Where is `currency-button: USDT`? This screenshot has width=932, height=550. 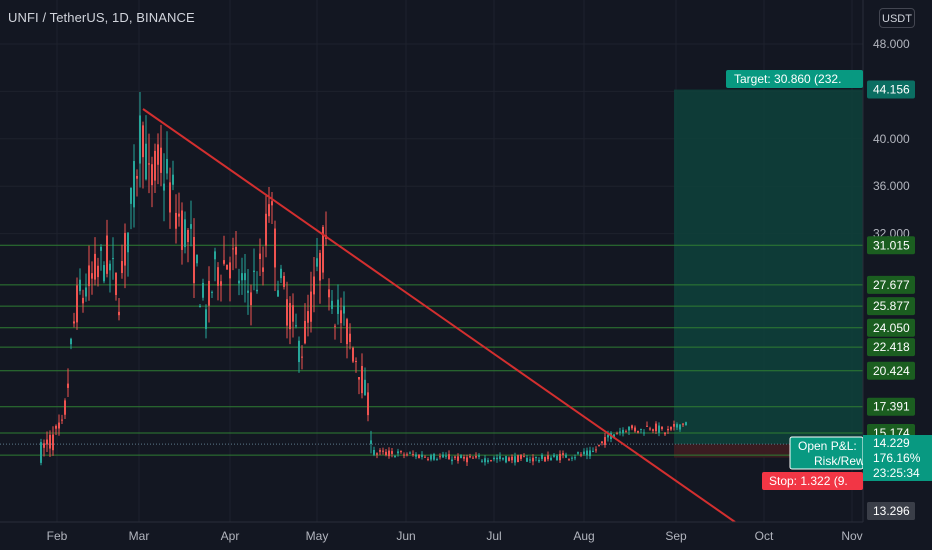 currency-button: USDT is located at coordinates (897, 18).